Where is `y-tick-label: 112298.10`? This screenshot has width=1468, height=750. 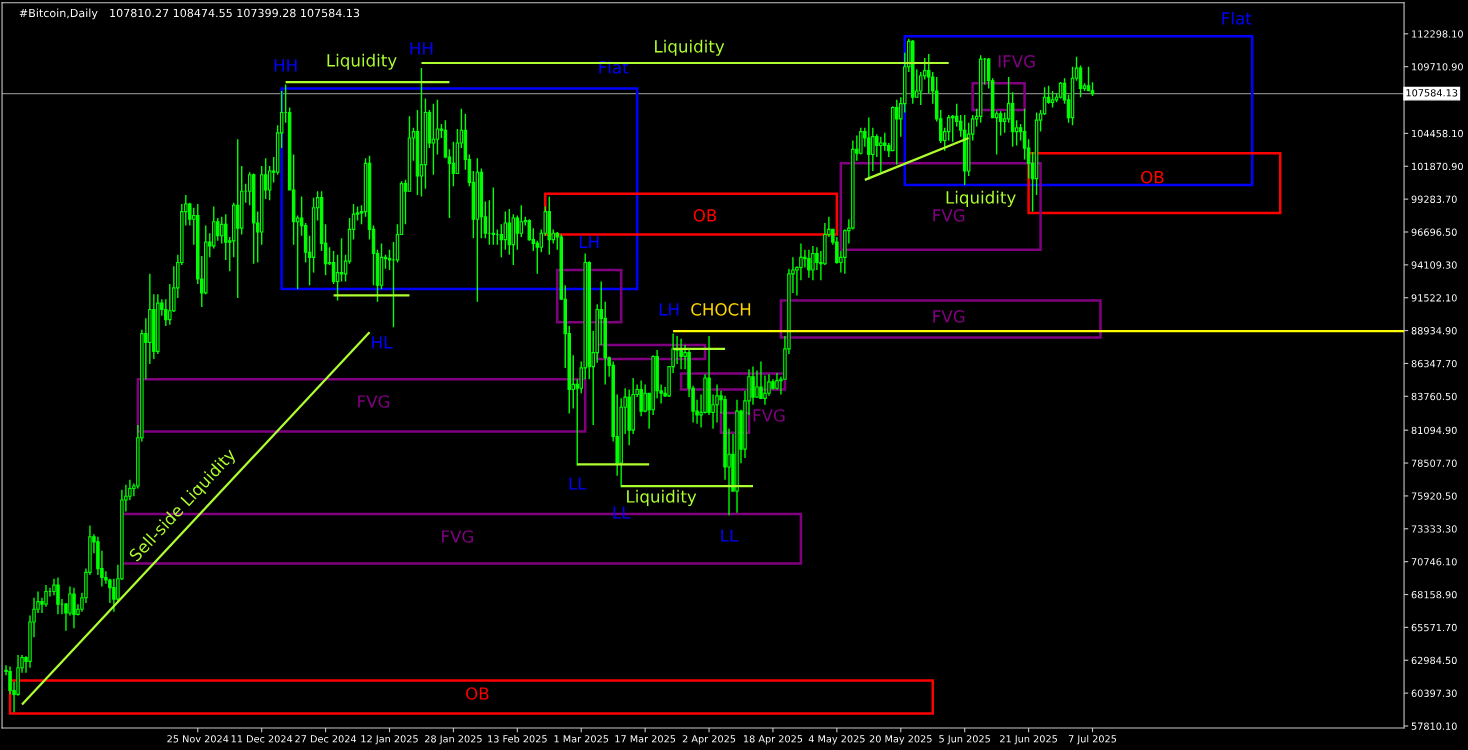 y-tick-label: 112298.10 is located at coordinates (1437, 34).